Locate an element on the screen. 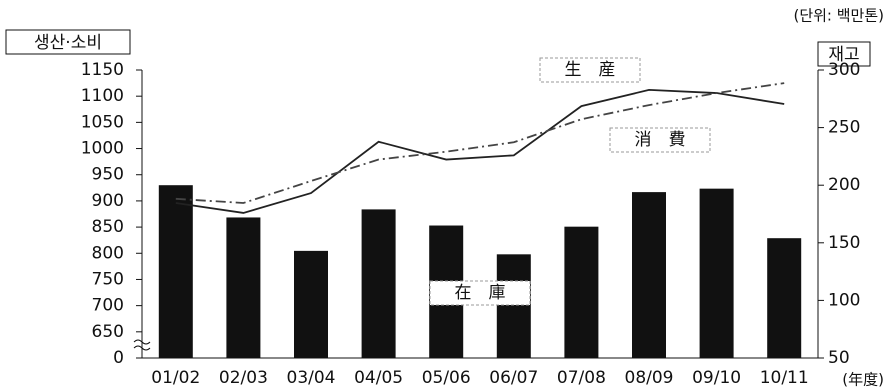 The height and width of the screenshot is (390, 887). y2-tick-label: 200 is located at coordinates (844, 185).